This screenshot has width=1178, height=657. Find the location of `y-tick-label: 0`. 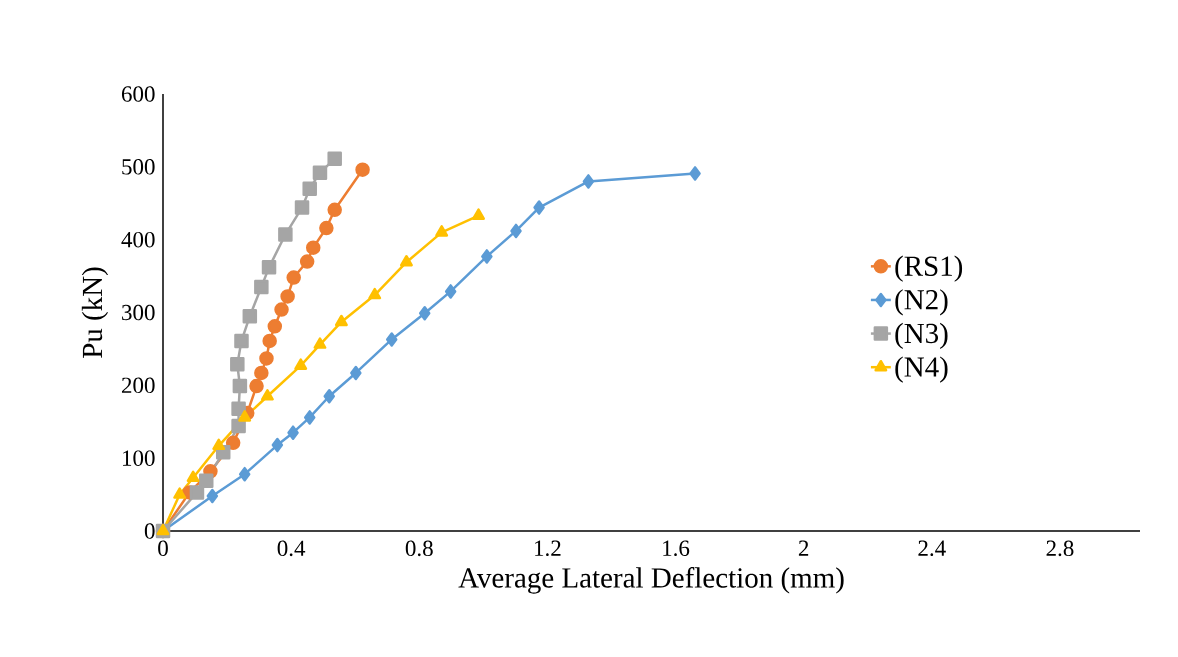

y-tick-label: 0 is located at coordinates (149, 531).